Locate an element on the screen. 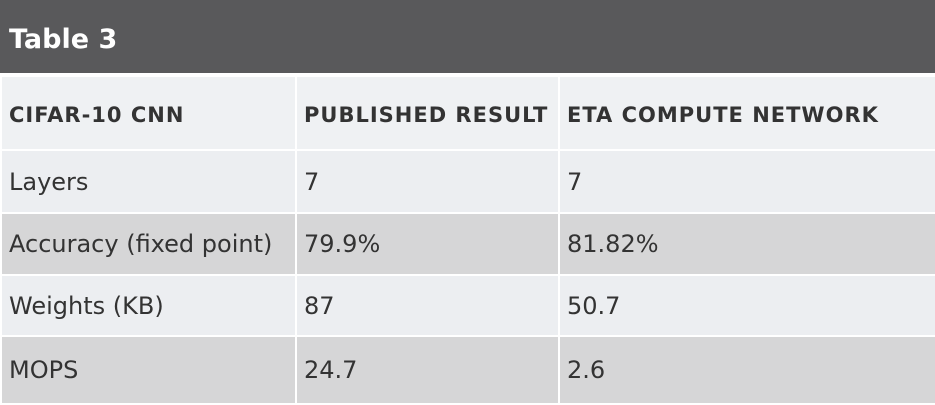 Image resolution: width=935 pixels, height=405 pixels. table-cell: Weights (KB) is located at coordinates (148, 305).